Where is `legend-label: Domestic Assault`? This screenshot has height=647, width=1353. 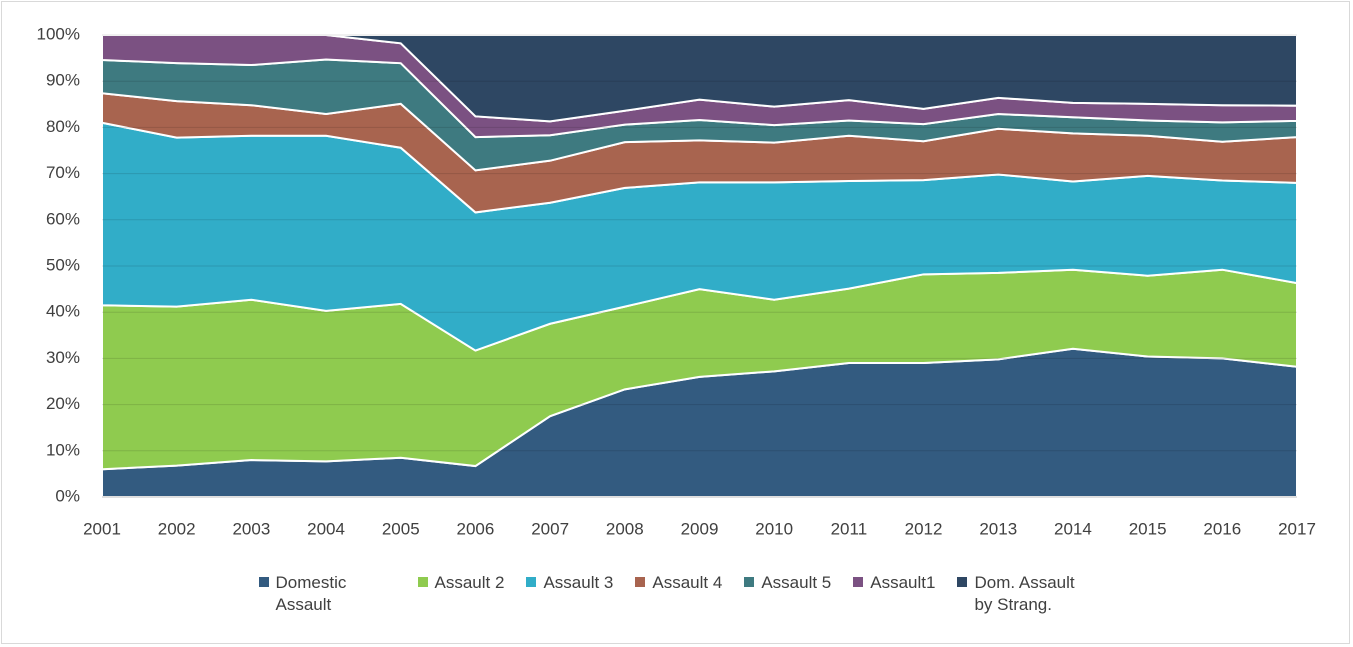 legend-label: Domestic Assault is located at coordinates (311, 593).